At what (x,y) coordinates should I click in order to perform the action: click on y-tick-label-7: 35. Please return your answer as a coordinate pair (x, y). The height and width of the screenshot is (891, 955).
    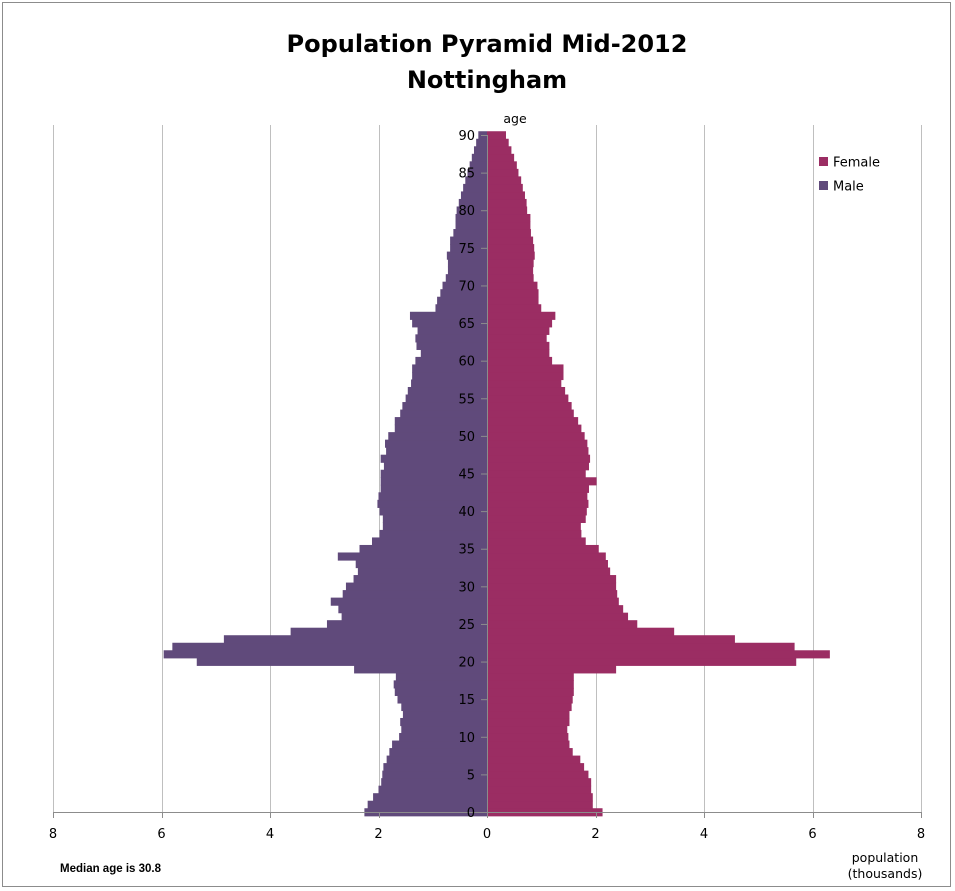
    Looking at the image, I should click on (466, 550).